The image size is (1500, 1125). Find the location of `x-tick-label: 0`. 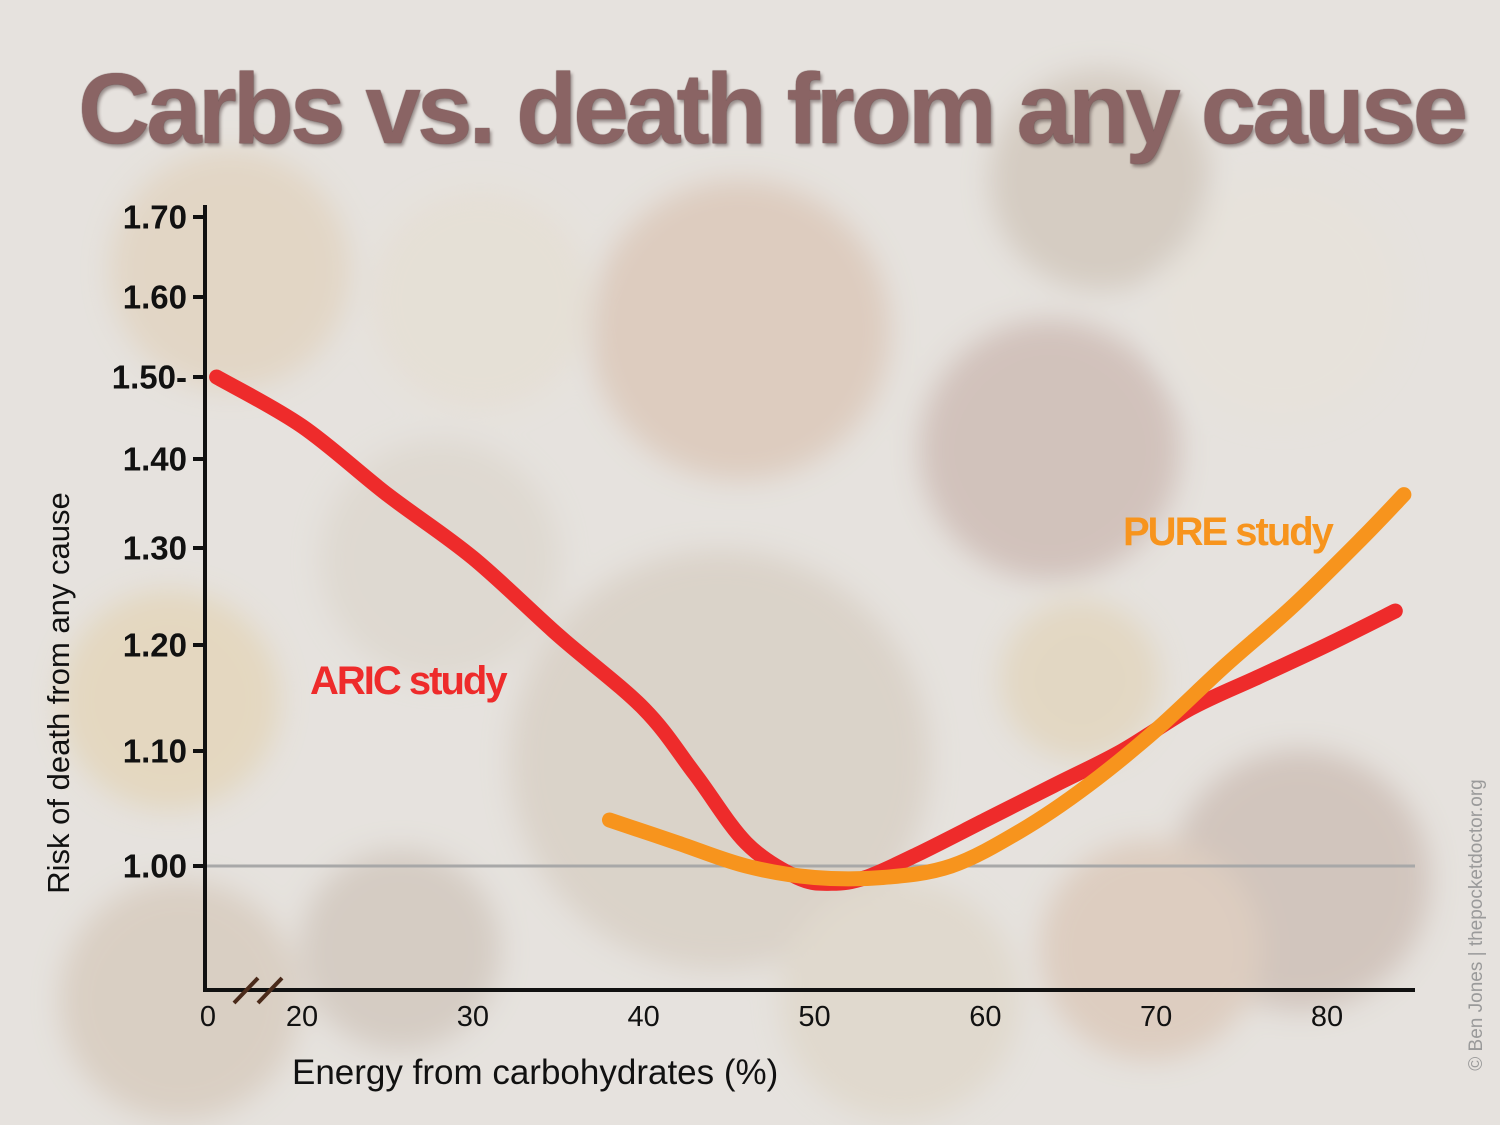

x-tick-label: 0 is located at coordinates (208, 1017).